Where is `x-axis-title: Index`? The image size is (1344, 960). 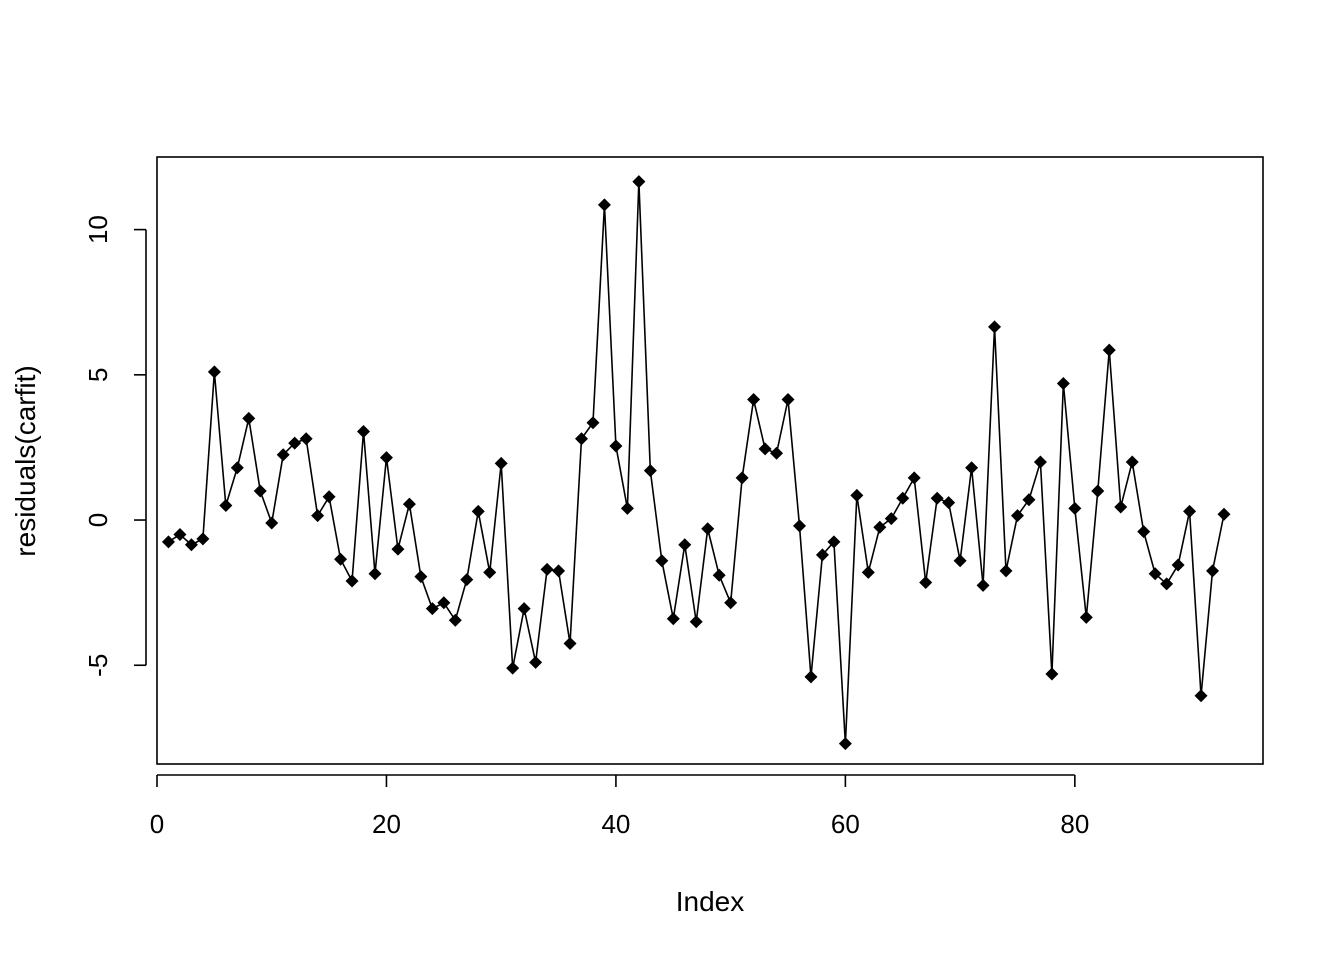 x-axis-title: Index is located at coordinates (710, 901).